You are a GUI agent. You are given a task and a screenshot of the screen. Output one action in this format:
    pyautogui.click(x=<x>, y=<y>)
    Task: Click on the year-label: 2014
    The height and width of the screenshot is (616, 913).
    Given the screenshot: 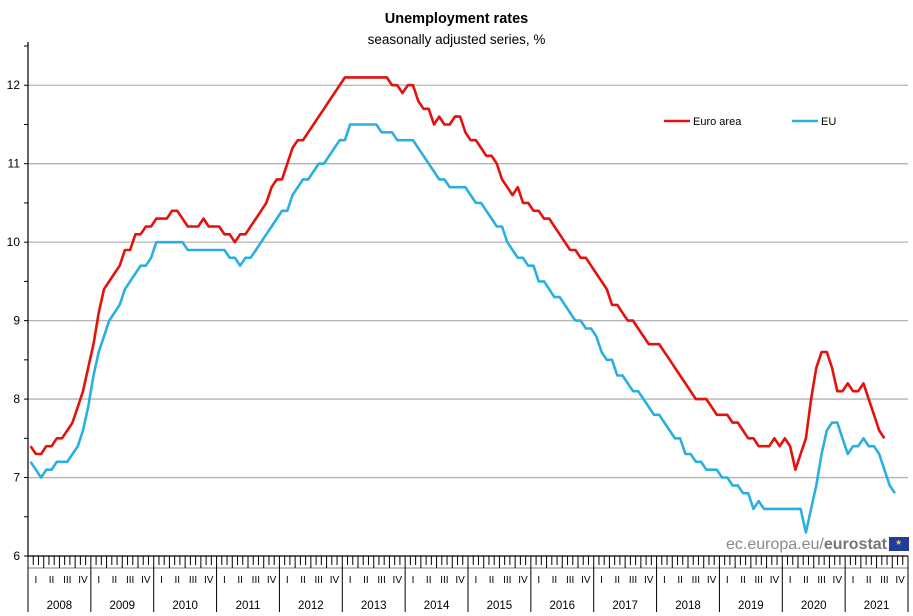 What is the action you would take?
    pyautogui.click(x=437, y=606)
    